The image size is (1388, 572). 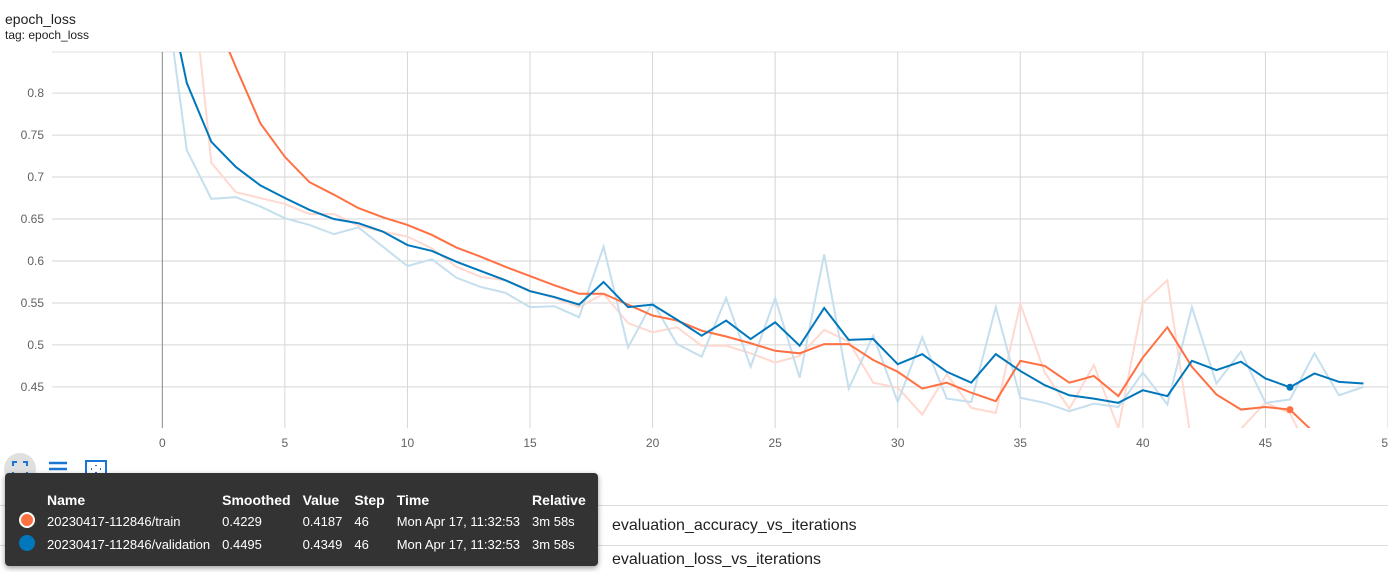 I want to click on chart-tag: tag: epoch_loss, so click(x=47, y=35).